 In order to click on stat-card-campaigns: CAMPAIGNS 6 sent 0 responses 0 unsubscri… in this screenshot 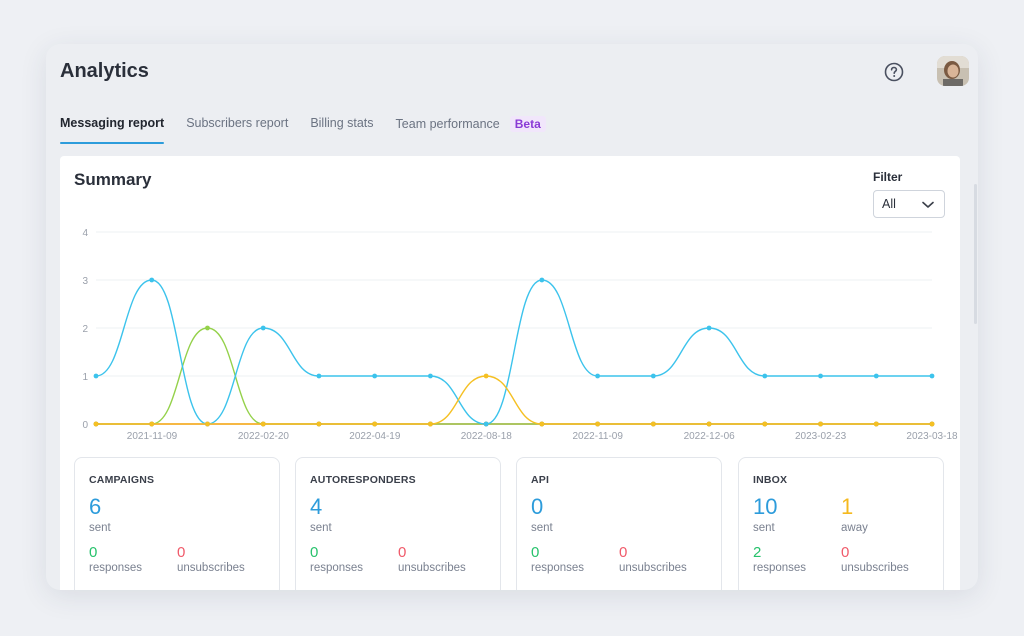, I will do `click(177, 523)`.